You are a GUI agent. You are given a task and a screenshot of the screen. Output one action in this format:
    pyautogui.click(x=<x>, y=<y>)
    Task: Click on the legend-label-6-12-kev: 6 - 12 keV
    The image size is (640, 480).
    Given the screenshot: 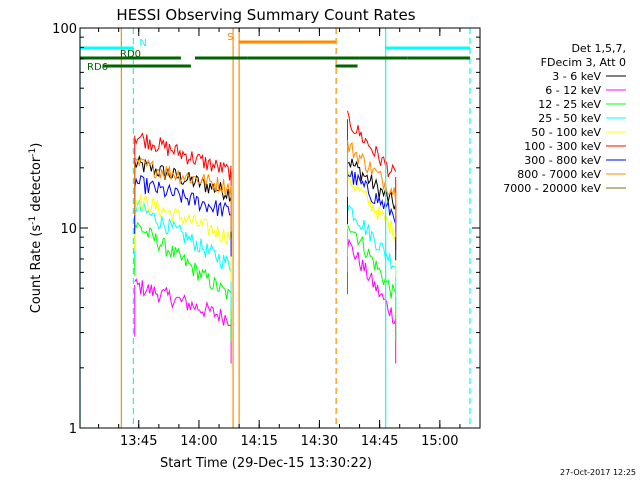 What is the action you would take?
    pyautogui.click(x=573, y=90)
    